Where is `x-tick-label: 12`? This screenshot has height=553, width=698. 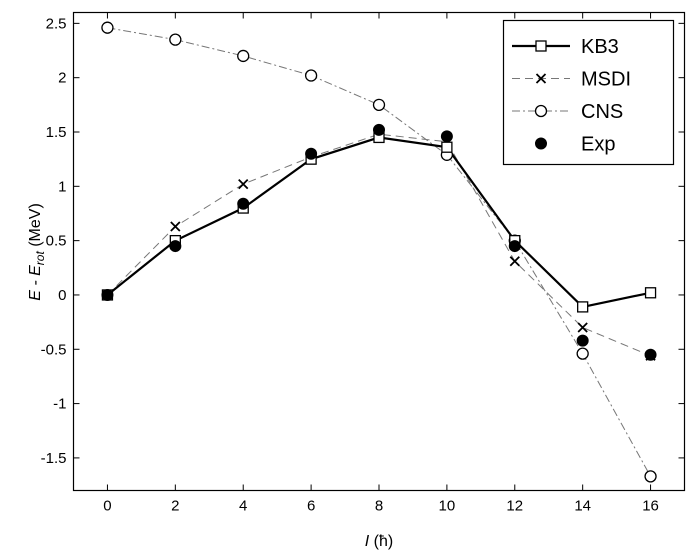 x-tick-label: 12 is located at coordinates (514, 506).